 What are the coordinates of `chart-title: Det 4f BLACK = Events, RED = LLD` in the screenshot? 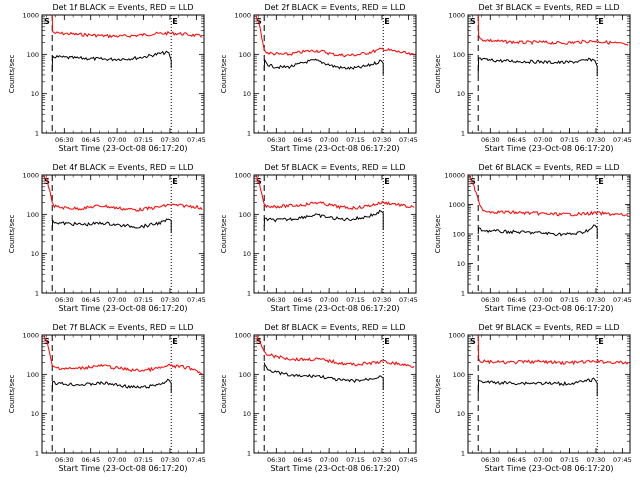 It's located at (122, 167).